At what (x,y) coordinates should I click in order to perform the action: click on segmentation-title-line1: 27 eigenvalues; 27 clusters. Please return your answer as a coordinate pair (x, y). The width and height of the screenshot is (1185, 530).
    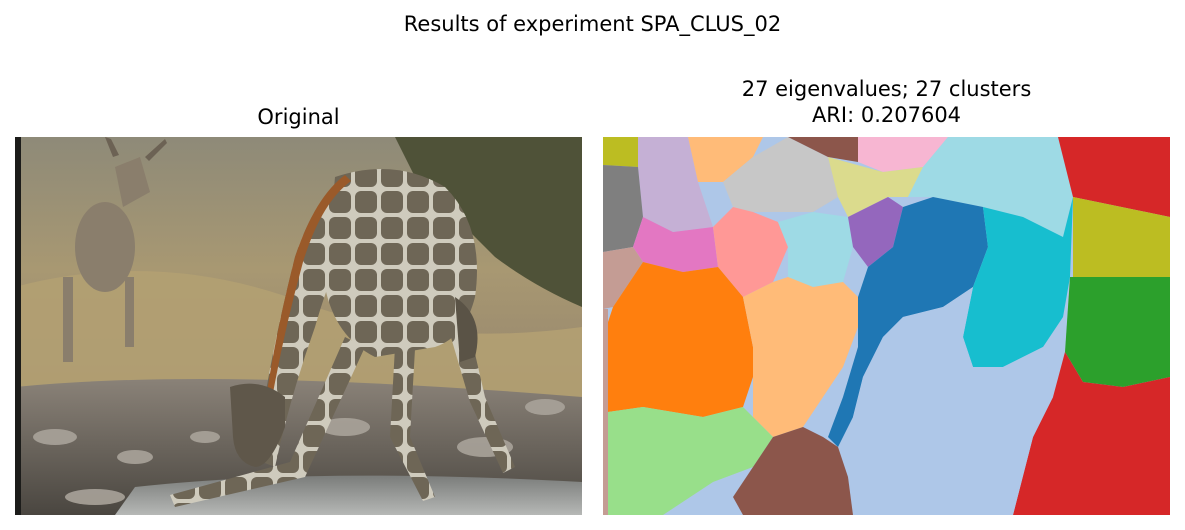
    Looking at the image, I should click on (886, 89).